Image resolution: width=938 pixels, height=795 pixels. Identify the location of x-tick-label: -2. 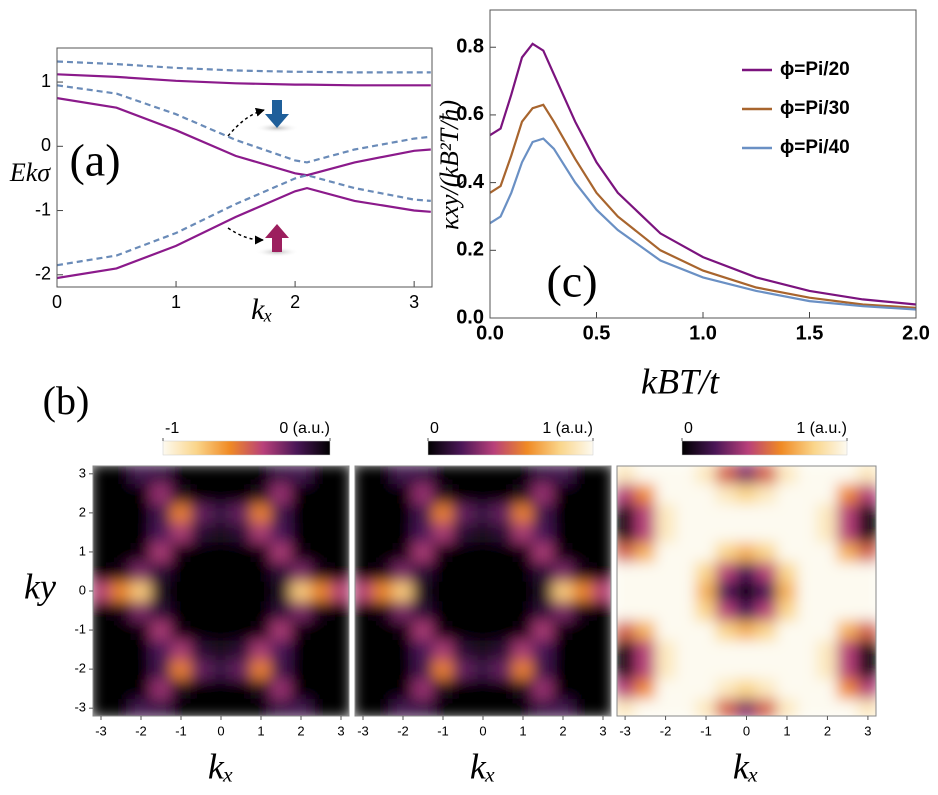
(403, 730).